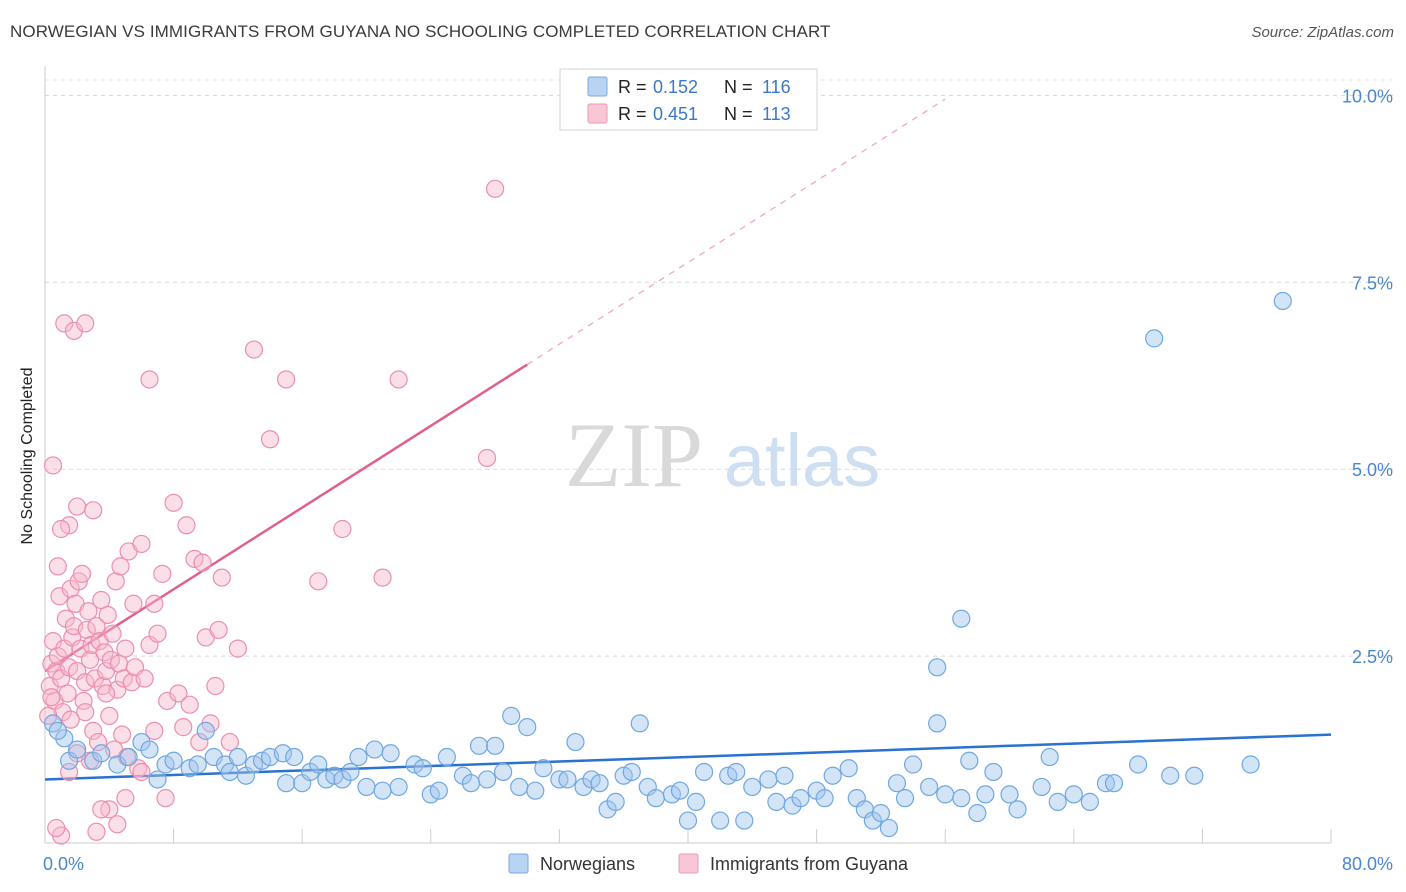 The image size is (1406, 892). What do you see at coordinates (688, 863) in the screenshot?
I see `legend-swatch-guyana` at bounding box center [688, 863].